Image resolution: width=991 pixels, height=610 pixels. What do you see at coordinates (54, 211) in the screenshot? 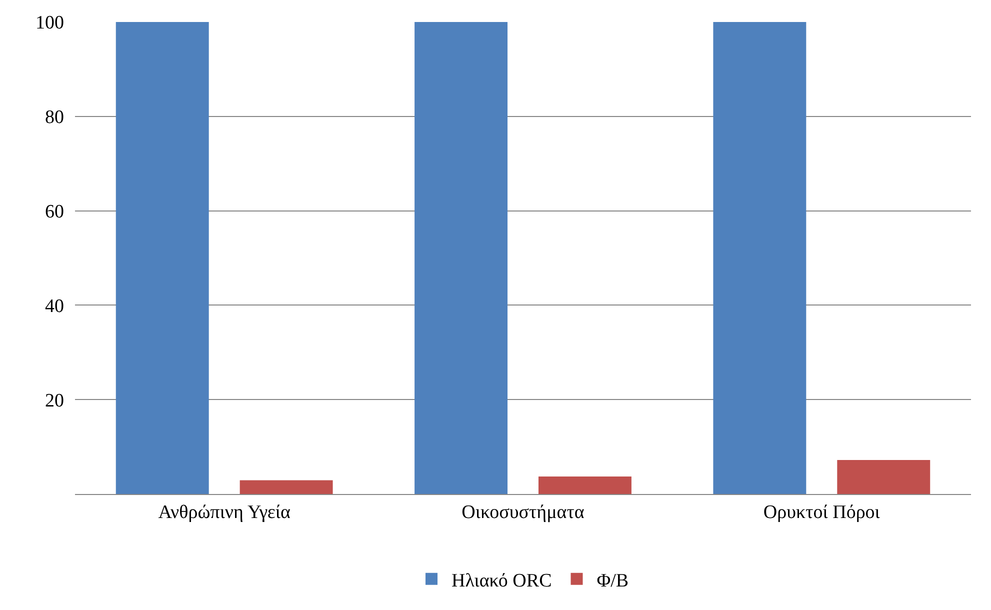
I see `y-tick-label: 60` at bounding box center [54, 211].